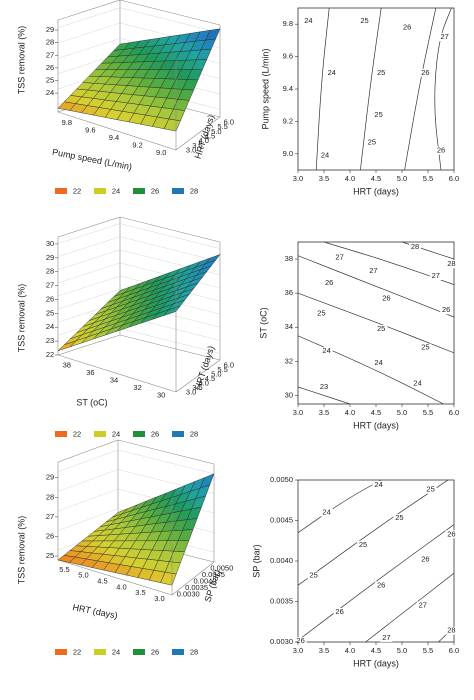 The width and height of the screenshot is (474, 700). What do you see at coordinates (289, 360) in the screenshot?
I see `y-tick-label: 32` at bounding box center [289, 360].